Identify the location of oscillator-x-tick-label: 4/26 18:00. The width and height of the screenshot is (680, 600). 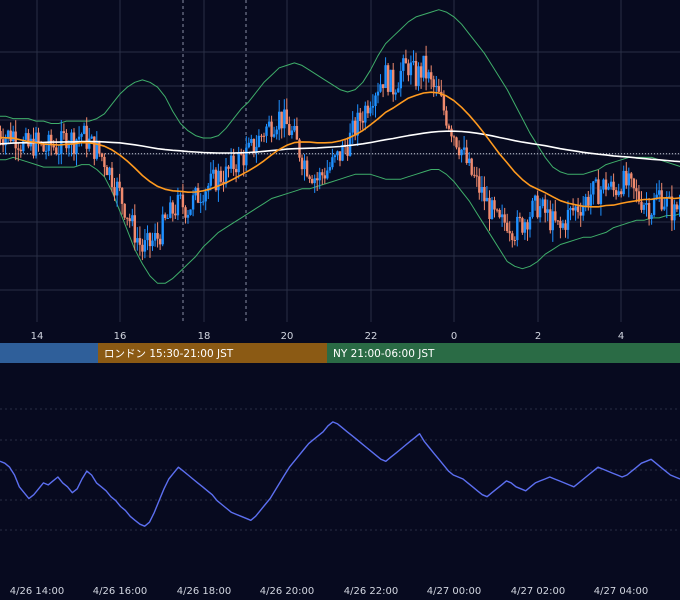
(204, 591).